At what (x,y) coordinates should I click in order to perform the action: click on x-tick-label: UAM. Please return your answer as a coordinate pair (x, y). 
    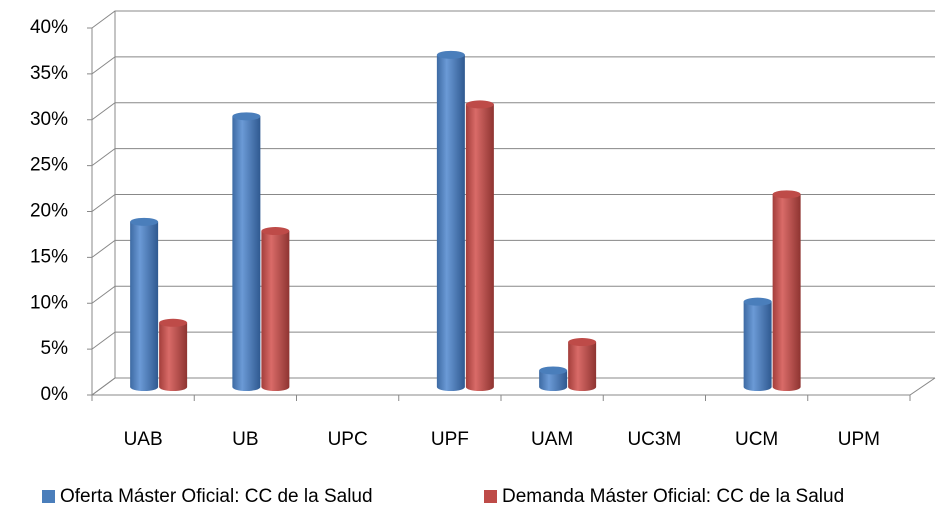
    Looking at the image, I should click on (552, 439).